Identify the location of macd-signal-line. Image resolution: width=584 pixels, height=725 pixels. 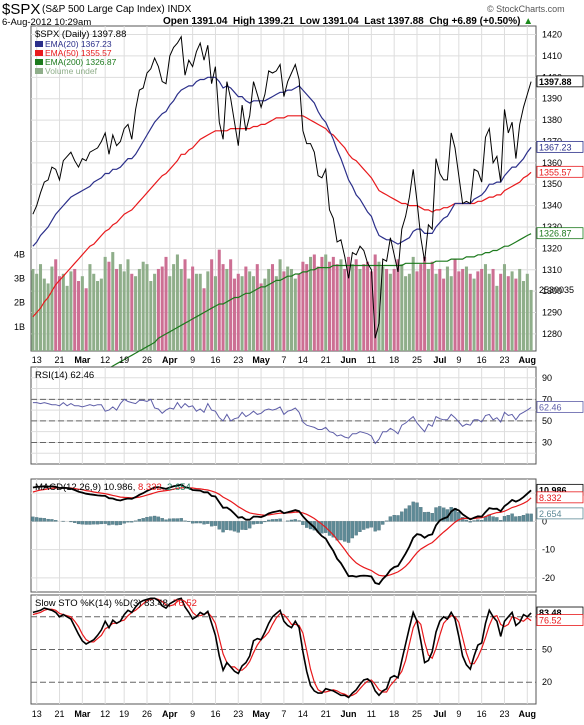
(282, 532).